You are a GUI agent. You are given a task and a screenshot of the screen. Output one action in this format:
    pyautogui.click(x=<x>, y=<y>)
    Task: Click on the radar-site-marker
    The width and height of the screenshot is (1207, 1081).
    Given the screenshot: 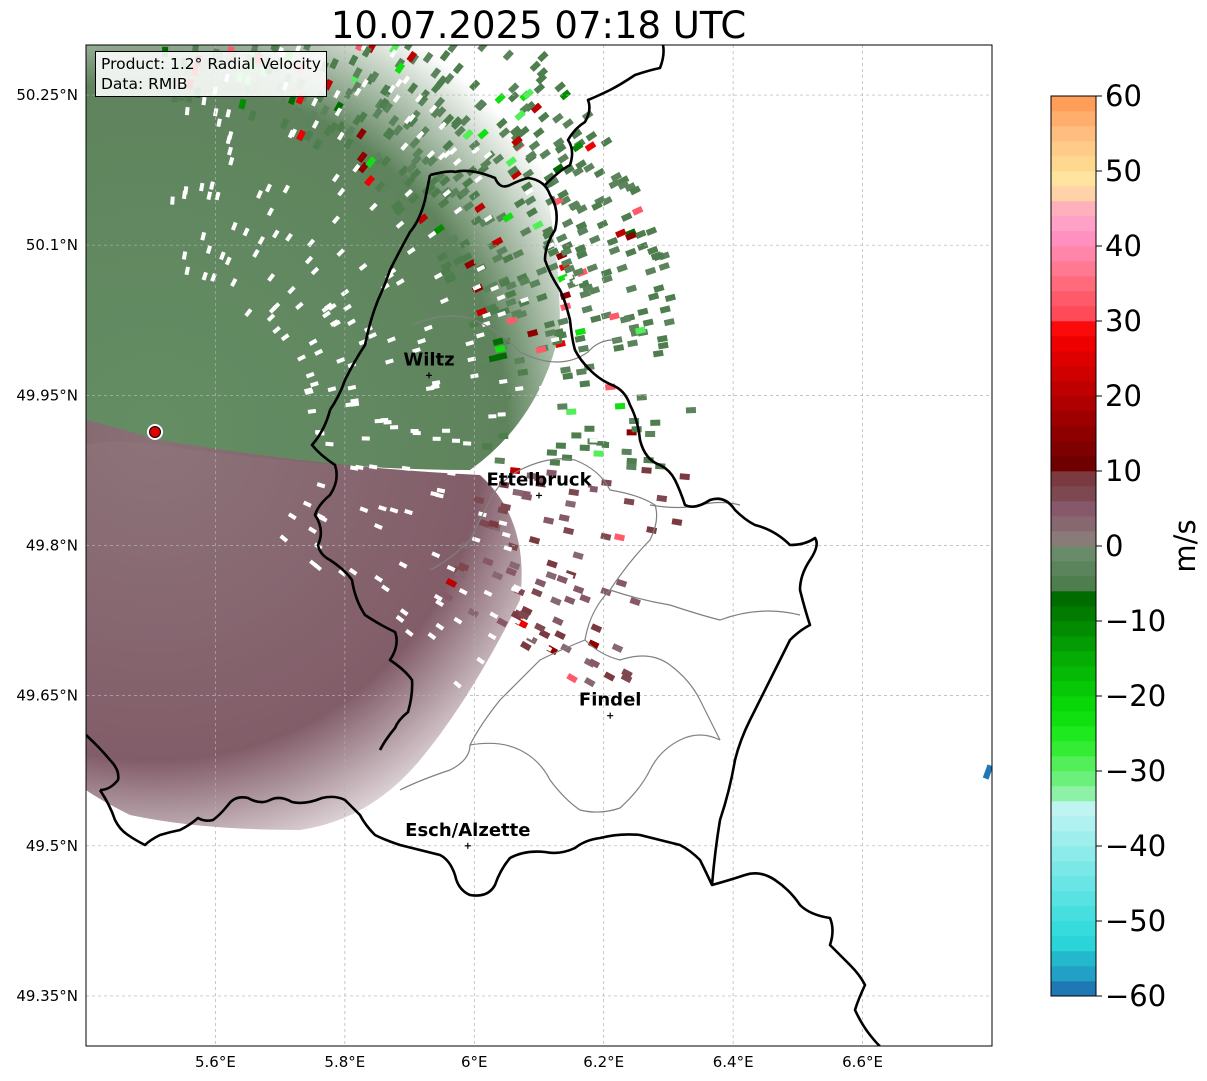 What is the action you would take?
    pyautogui.click(x=155, y=432)
    